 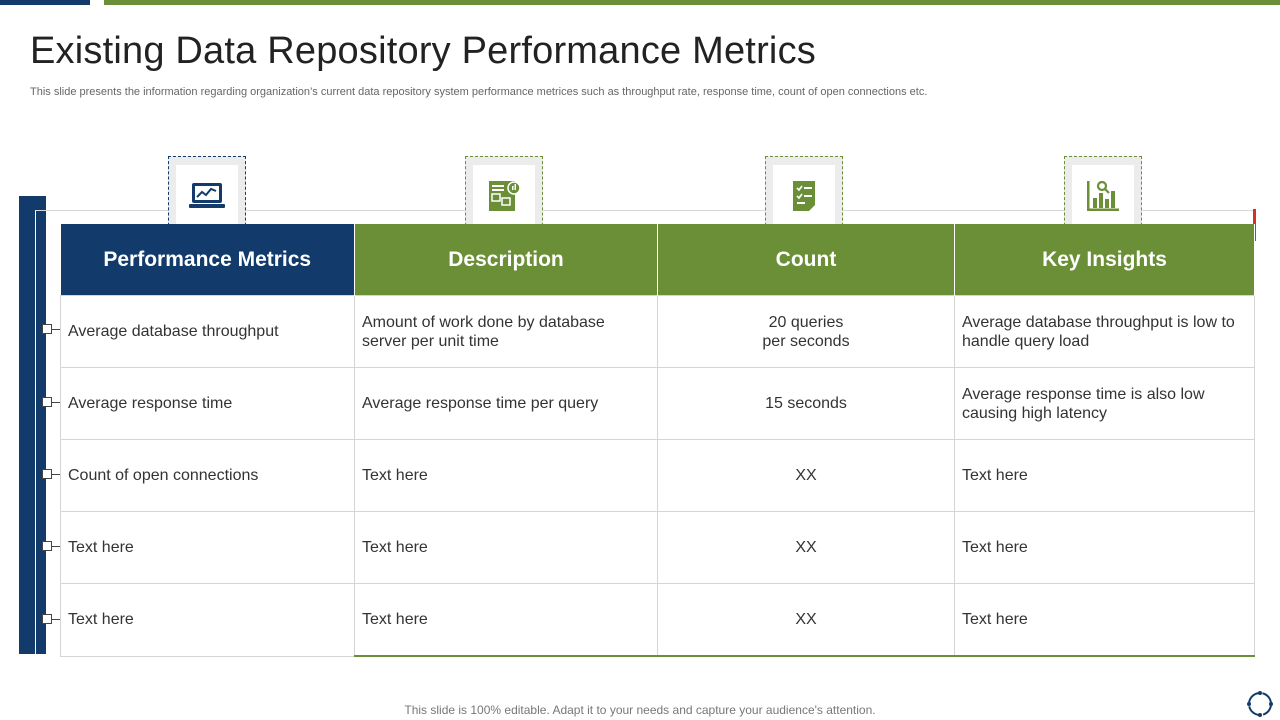 I want to click on frame-top-line, so click(x=645, y=210).